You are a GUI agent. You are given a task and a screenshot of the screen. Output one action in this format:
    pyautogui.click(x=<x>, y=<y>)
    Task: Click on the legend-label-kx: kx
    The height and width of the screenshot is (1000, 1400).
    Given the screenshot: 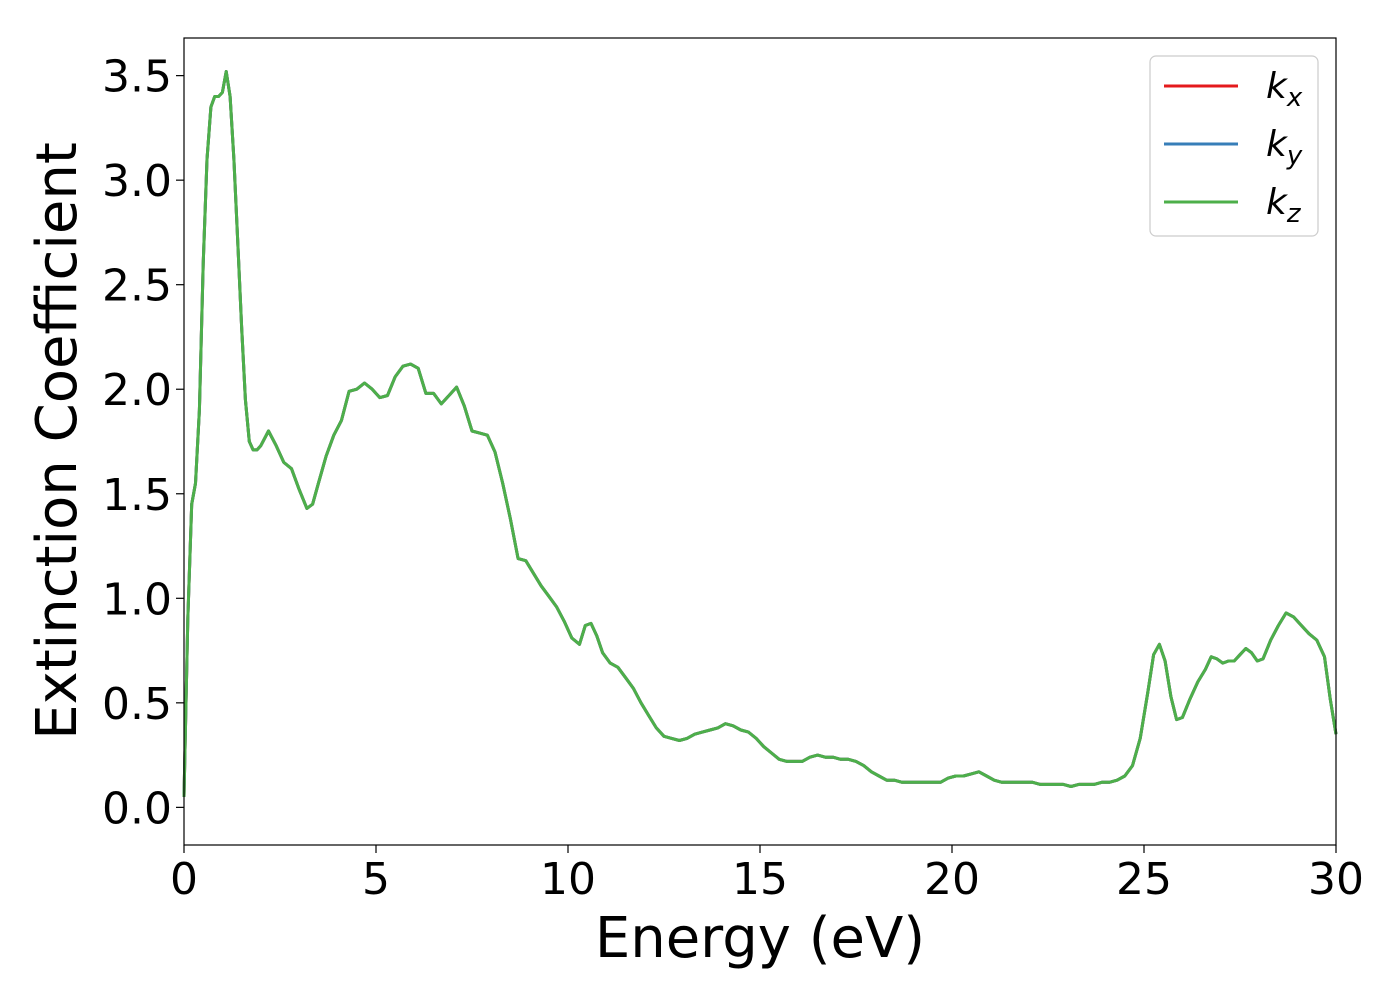 What is the action you would take?
    pyautogui.click(x=1284, y=89)
    